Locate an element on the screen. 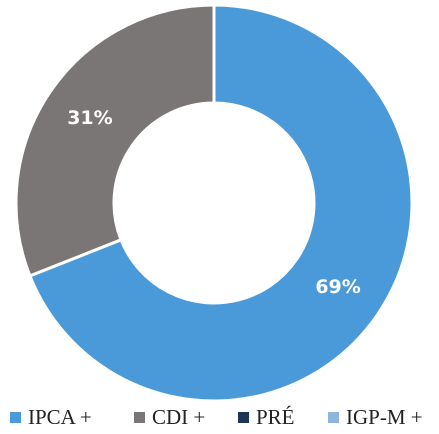 The image size is (439, 434). legend-label: PRÉ is located at coordinates (275, 417).